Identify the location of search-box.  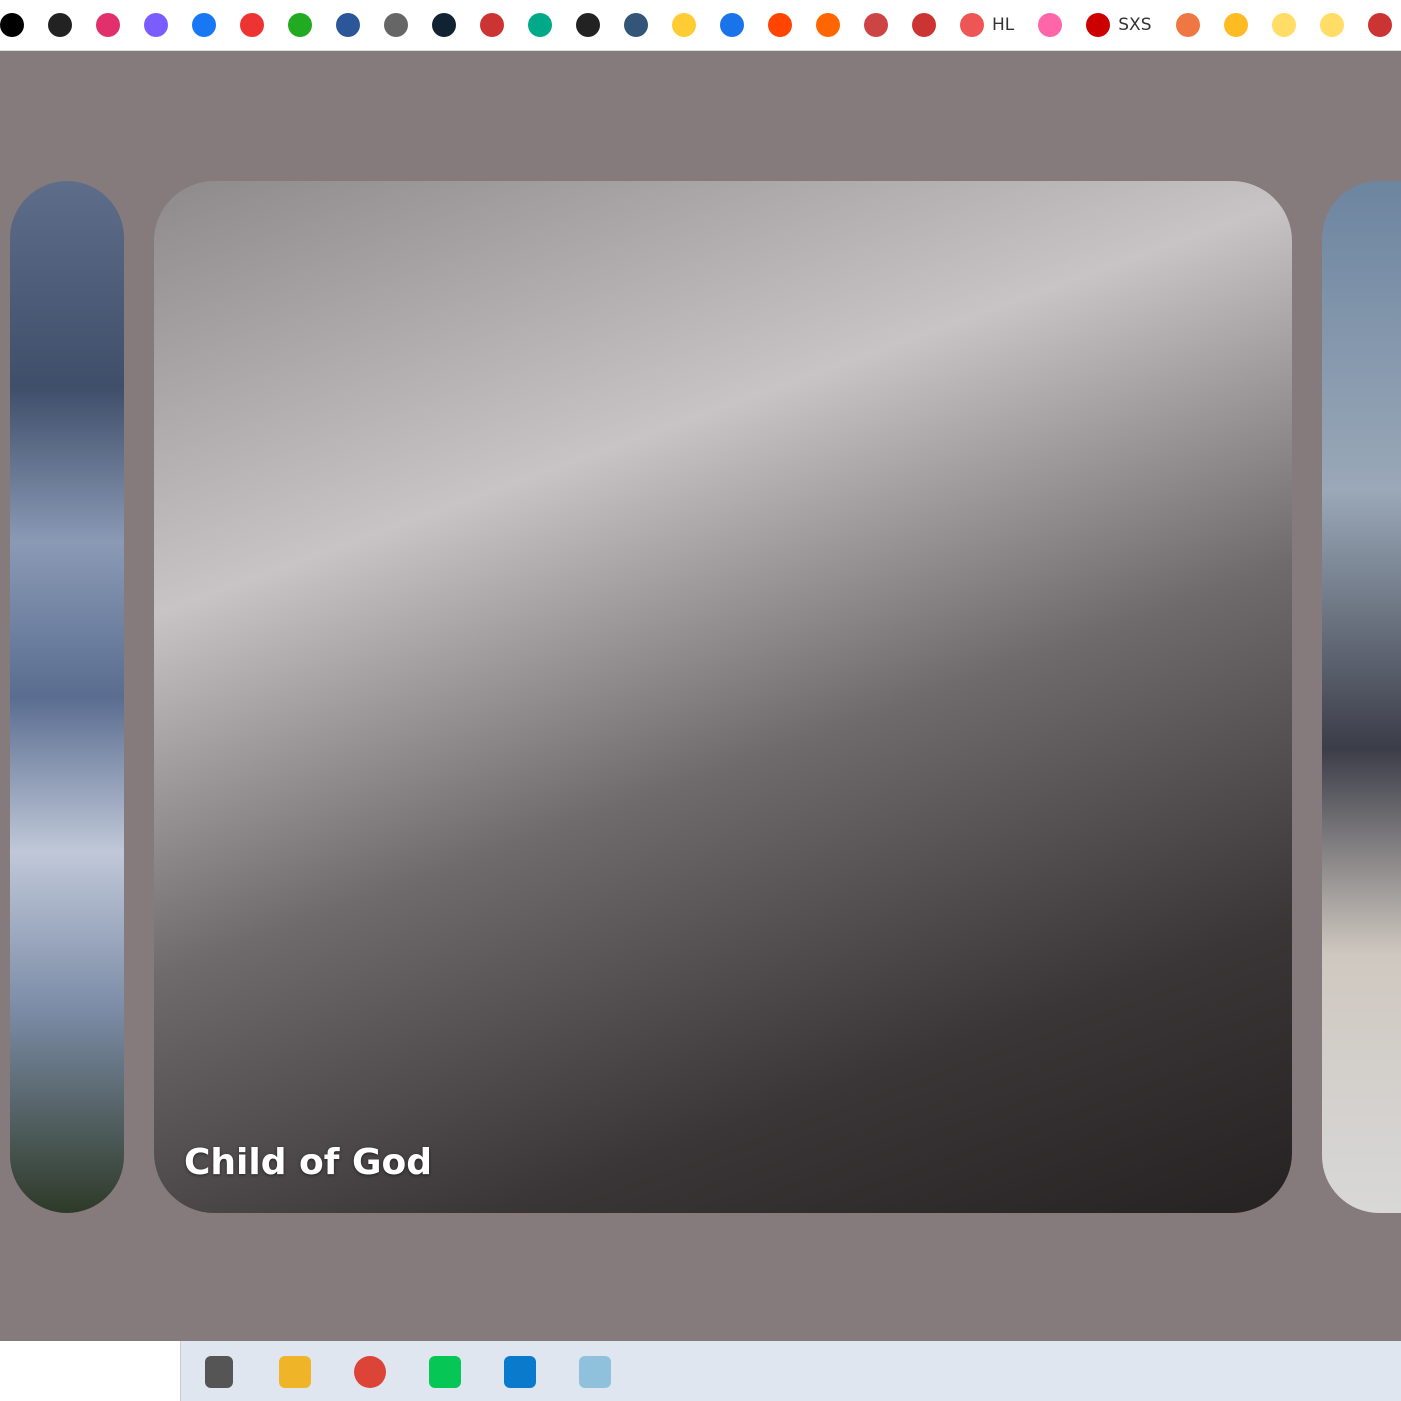
(90, 1371).